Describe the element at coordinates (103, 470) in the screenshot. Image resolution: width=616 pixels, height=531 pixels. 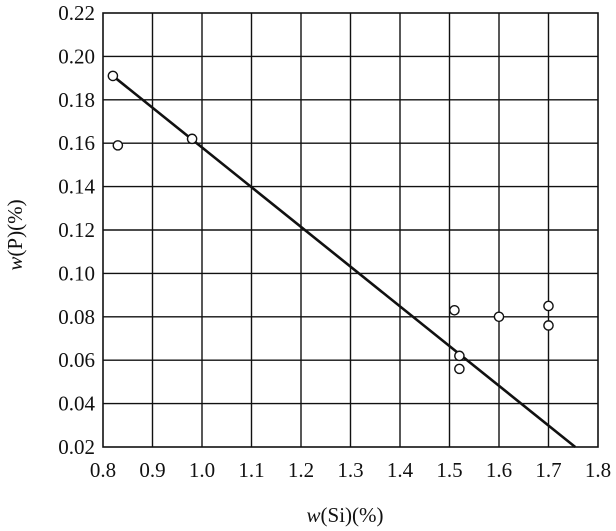
I see `x-tick-label: 0.8` at that location.